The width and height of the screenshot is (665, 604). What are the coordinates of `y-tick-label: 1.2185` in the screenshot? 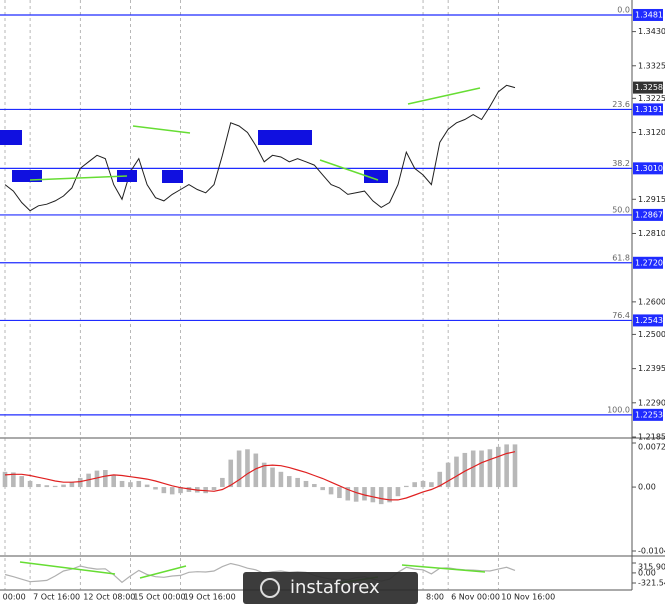 It's located at (651, 437).